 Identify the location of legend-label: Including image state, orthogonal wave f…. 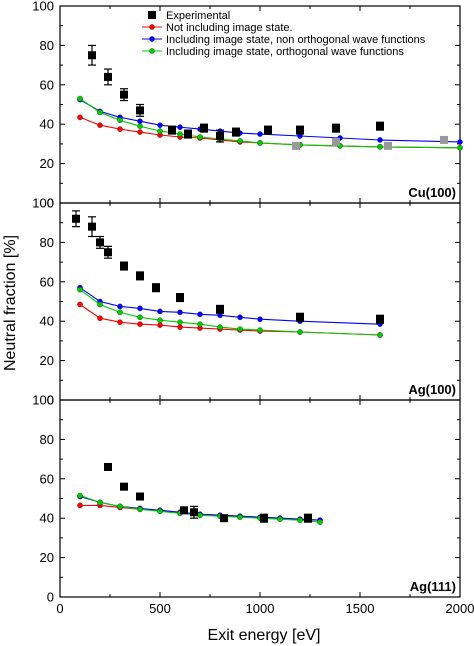
(285, 52).